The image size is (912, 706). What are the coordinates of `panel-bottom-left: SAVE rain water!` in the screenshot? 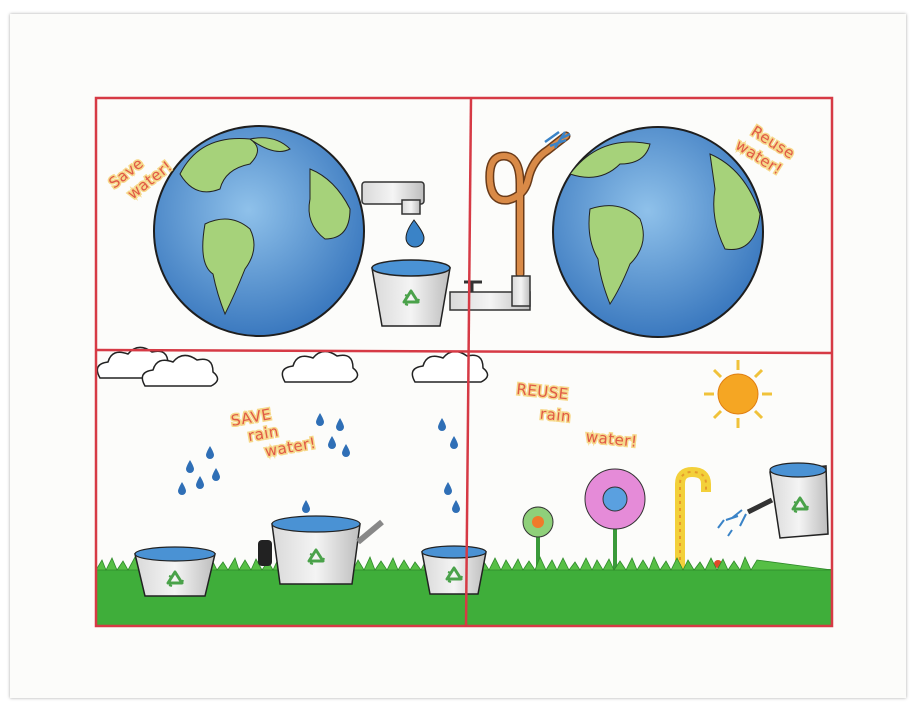 It's located at (292, 429).